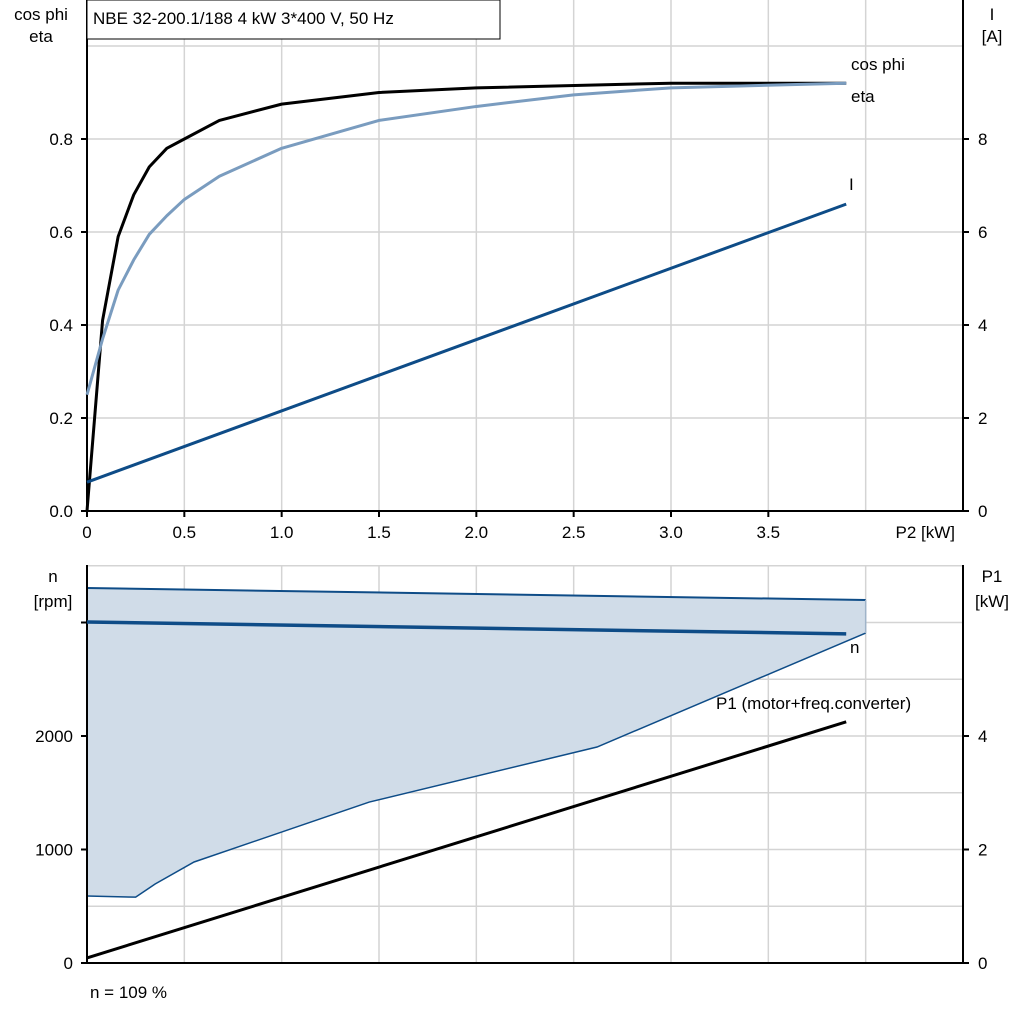 This screenshot has height=1029, width=1024. Describe the element at coordinates (813, 703) in the screenshot. I see `p1-label: P1 (motor+freq.converter)` at that location.